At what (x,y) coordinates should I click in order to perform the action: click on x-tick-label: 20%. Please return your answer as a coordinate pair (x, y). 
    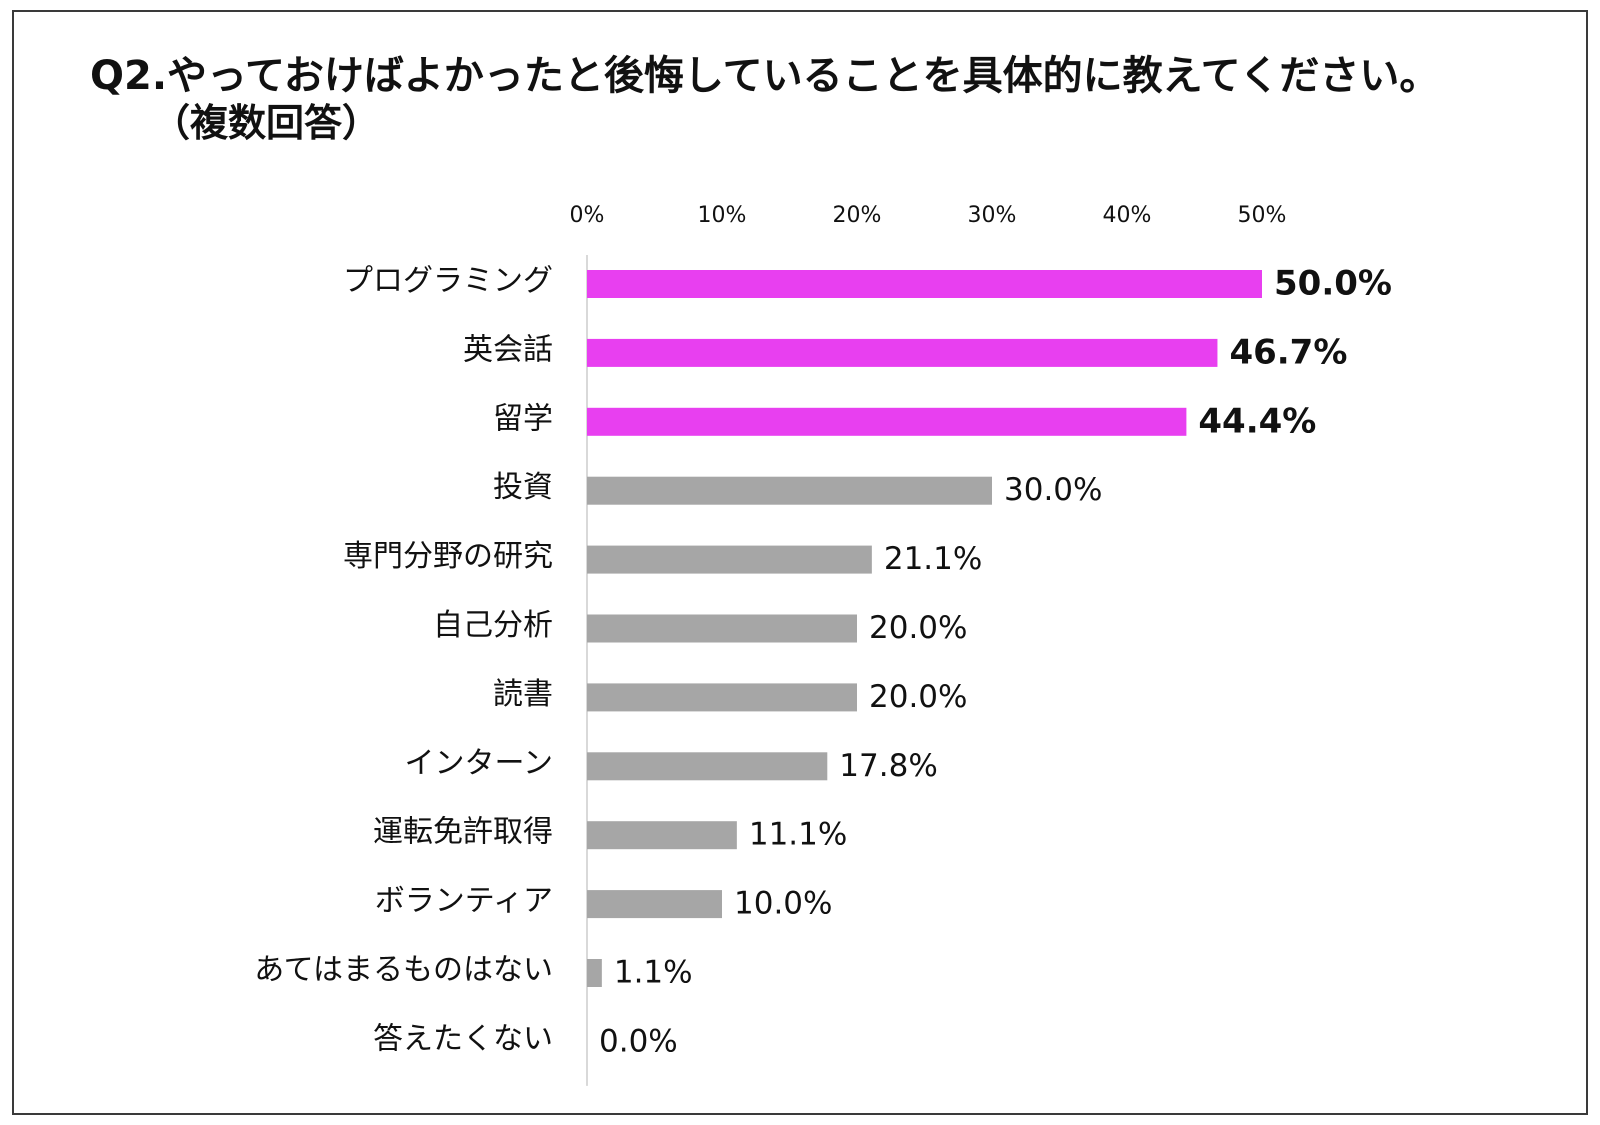
    Looking at the image, I should click on (857, 215).